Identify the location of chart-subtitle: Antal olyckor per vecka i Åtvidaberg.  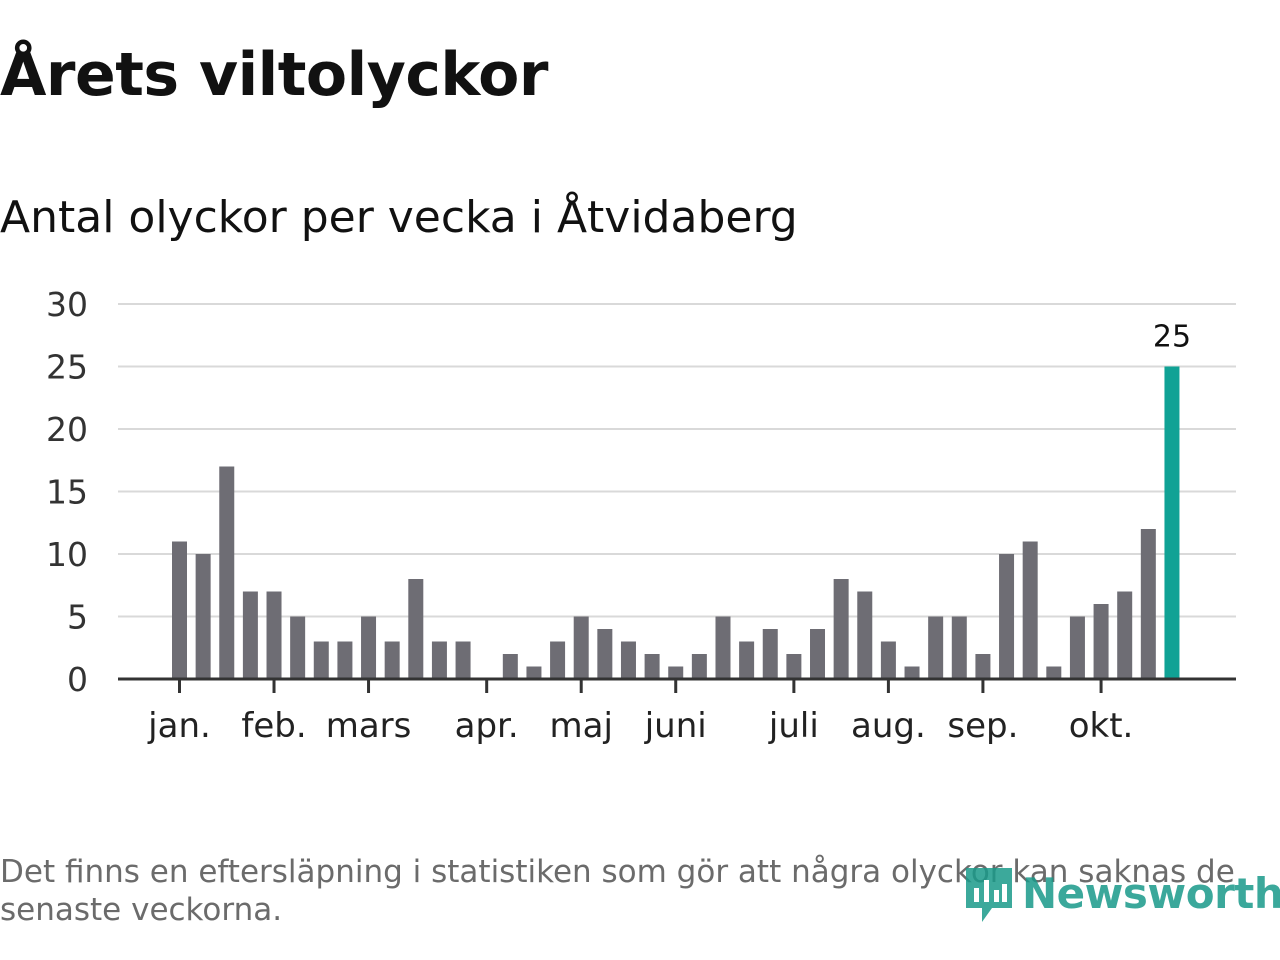
(399, 217).